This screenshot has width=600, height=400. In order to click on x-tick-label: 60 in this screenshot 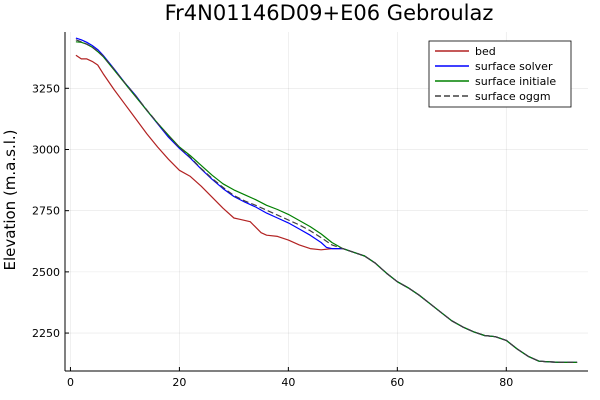, I will do `click(397, 382)`.